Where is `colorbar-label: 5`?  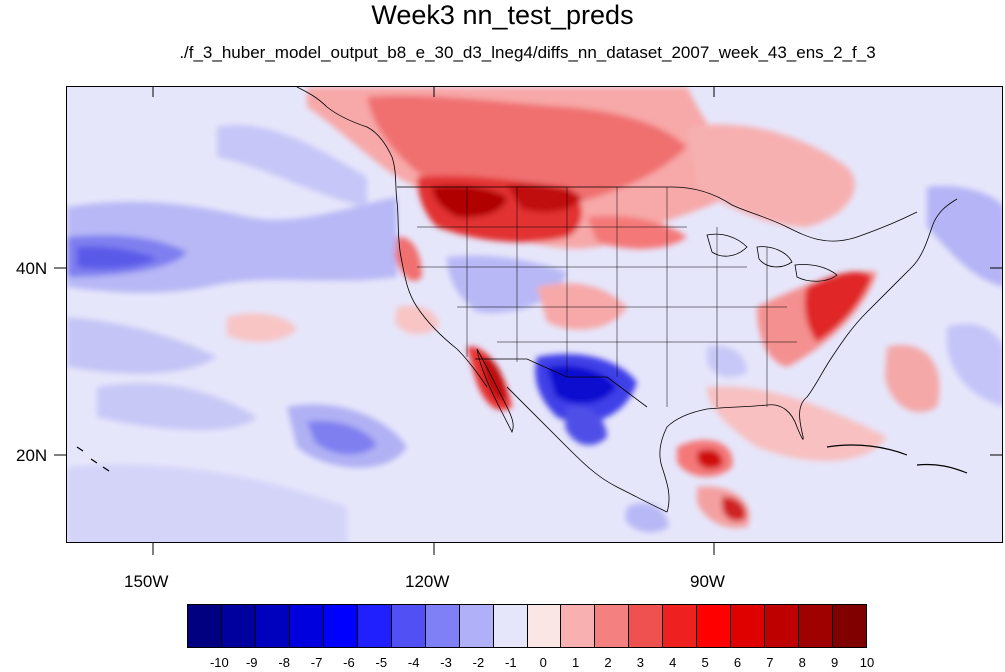 colorbar-label: 5 is located at coordinates (705, 662).